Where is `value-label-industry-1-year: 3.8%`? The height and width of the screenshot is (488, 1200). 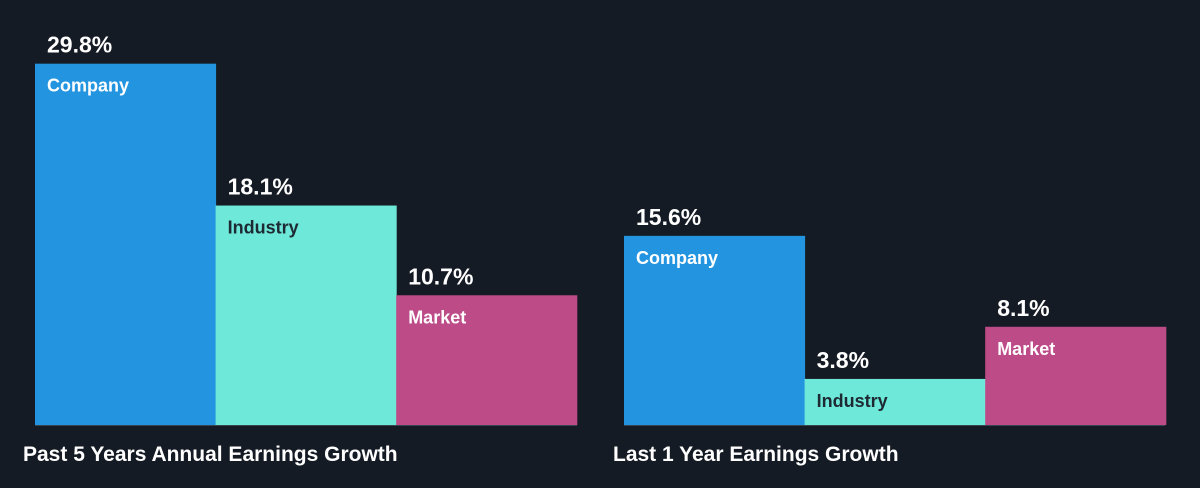 value-label-industry-1-year: 3.8% is located at coordinates (843, 360).